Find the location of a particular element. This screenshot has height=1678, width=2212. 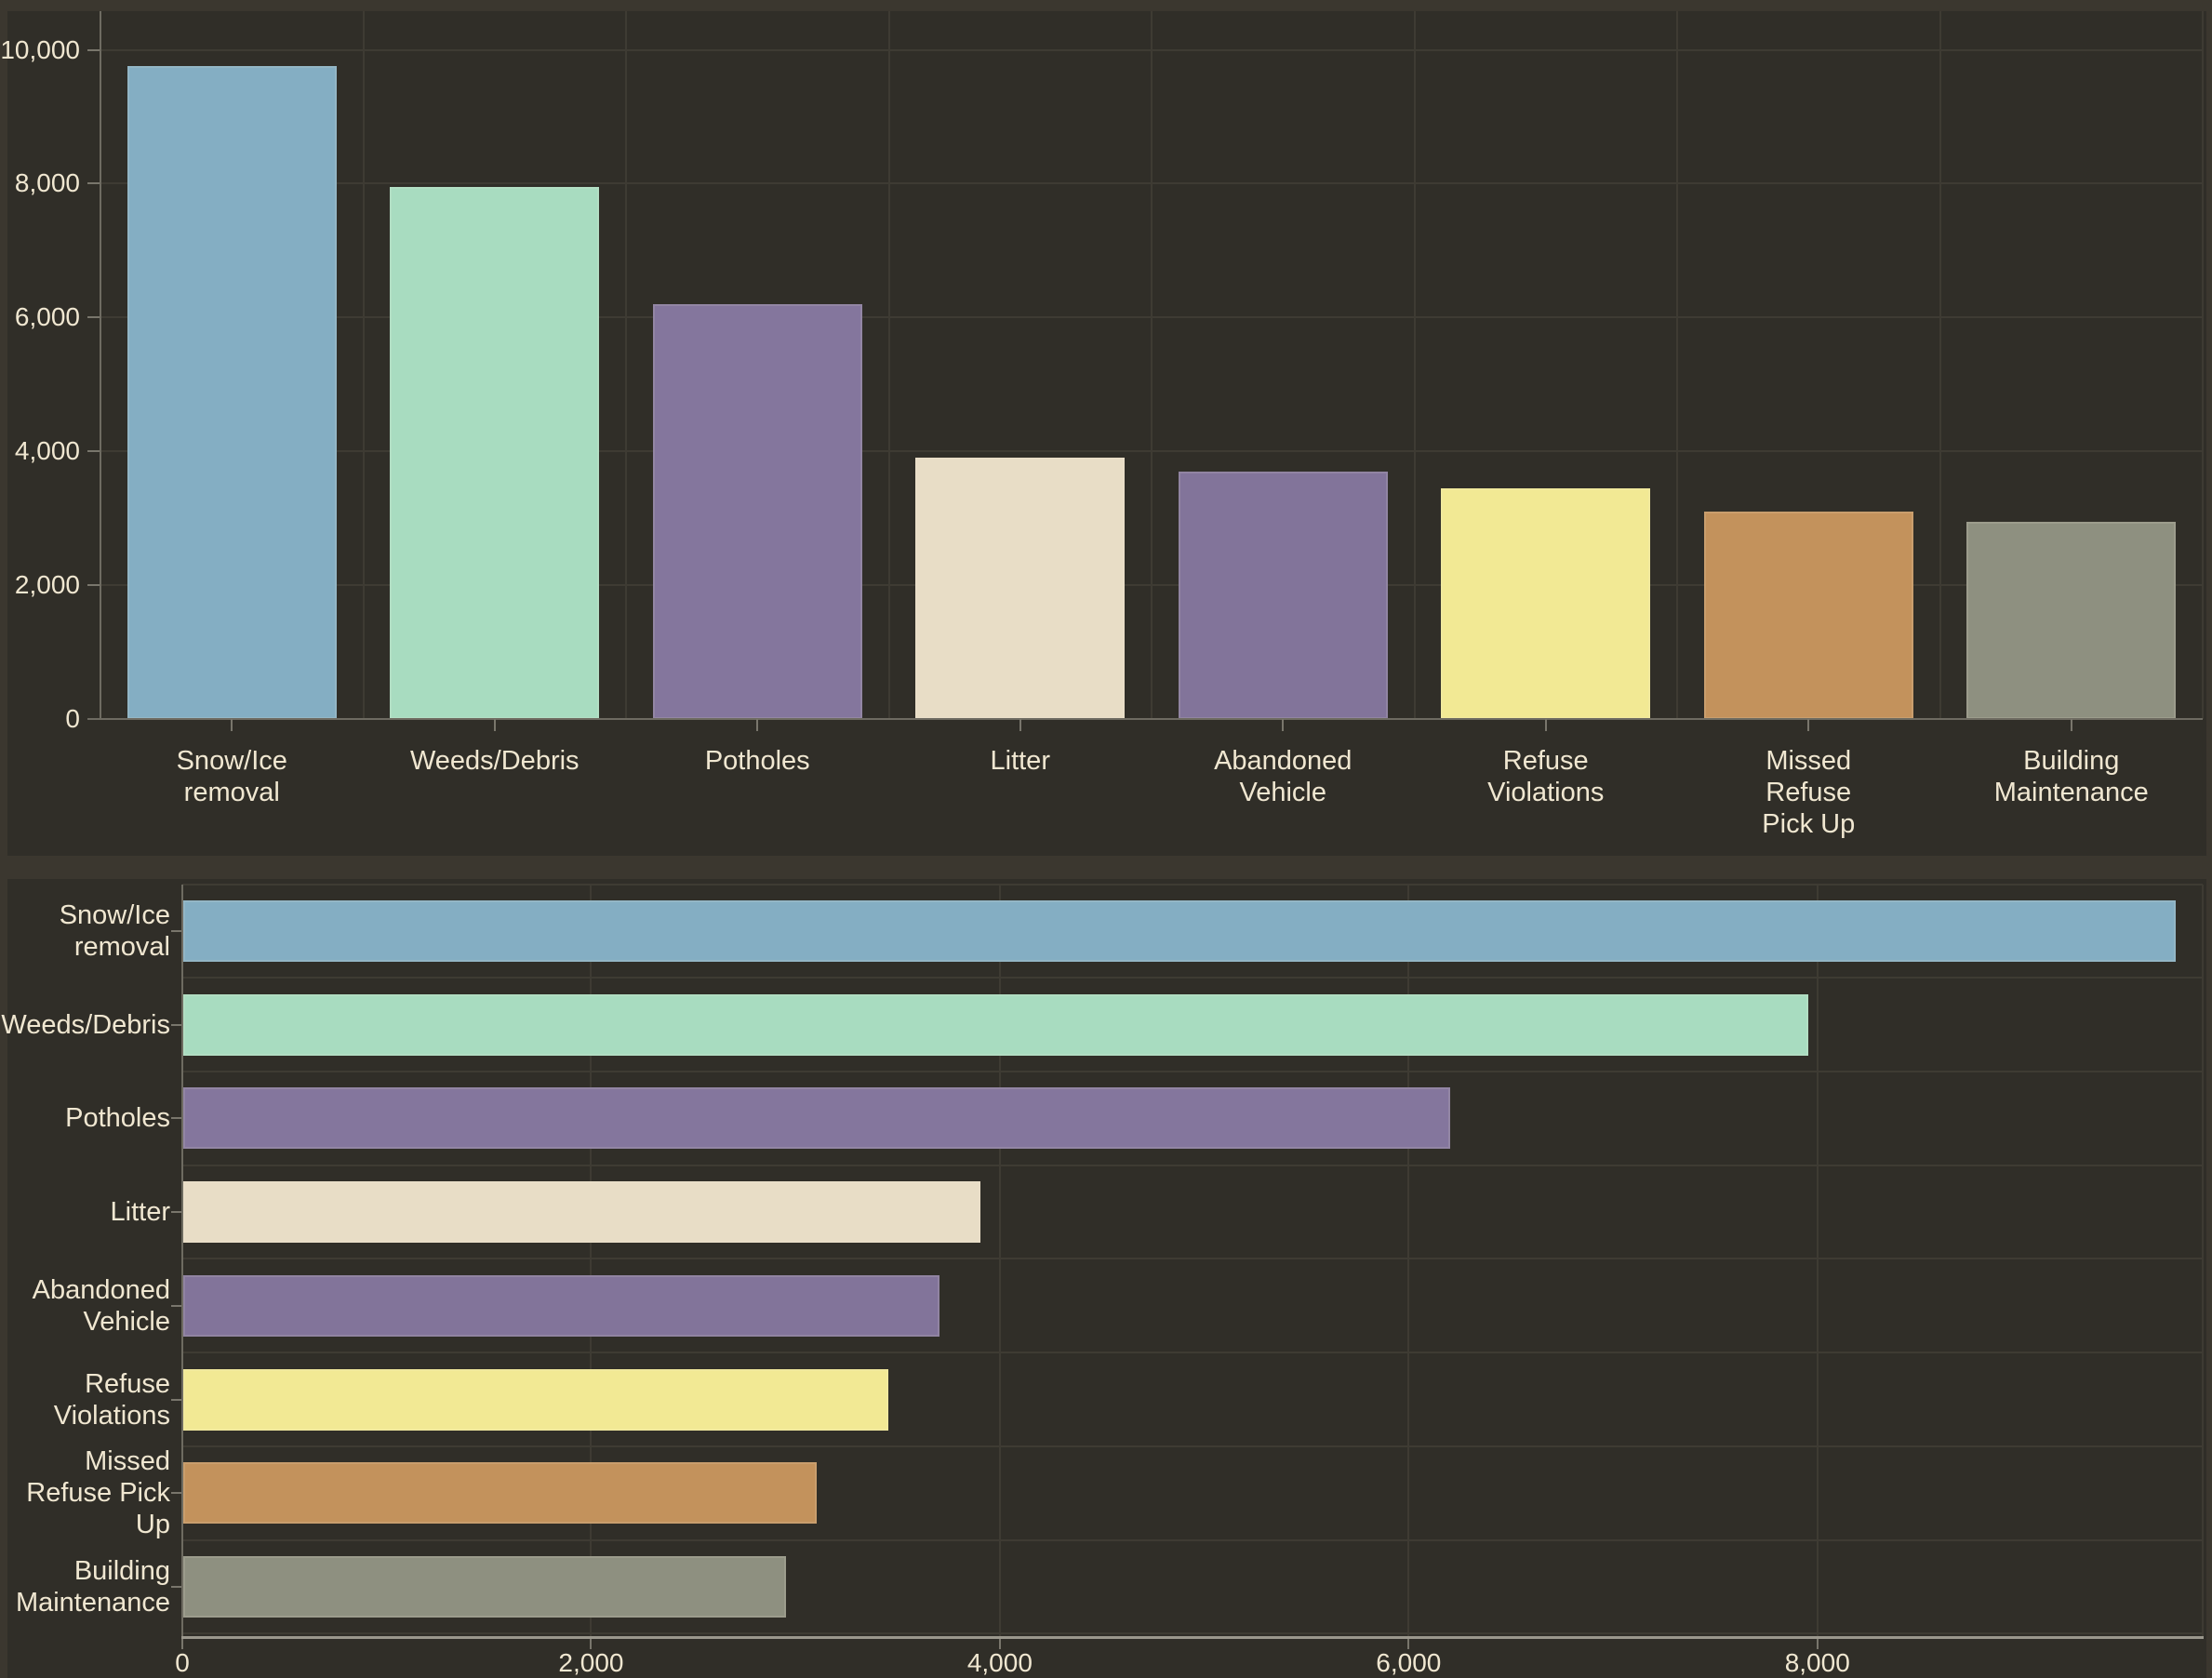

row-label: Snow/Ice removal is located at coordinates (114, 931).